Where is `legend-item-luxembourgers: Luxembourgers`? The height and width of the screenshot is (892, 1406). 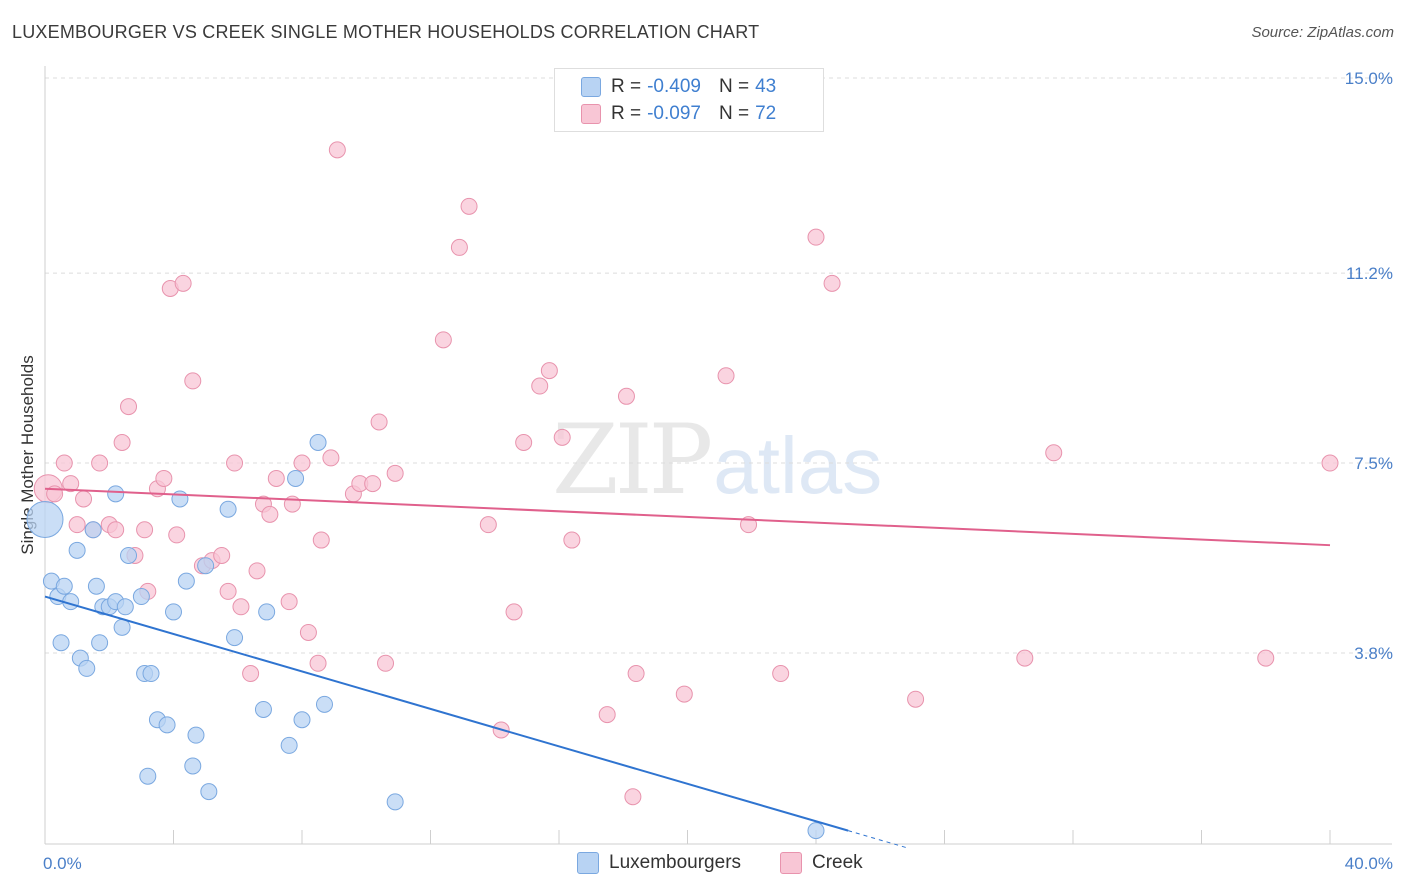
legend-item-luxembourgers: Luxembourgers is located at coordinates (659, 863).